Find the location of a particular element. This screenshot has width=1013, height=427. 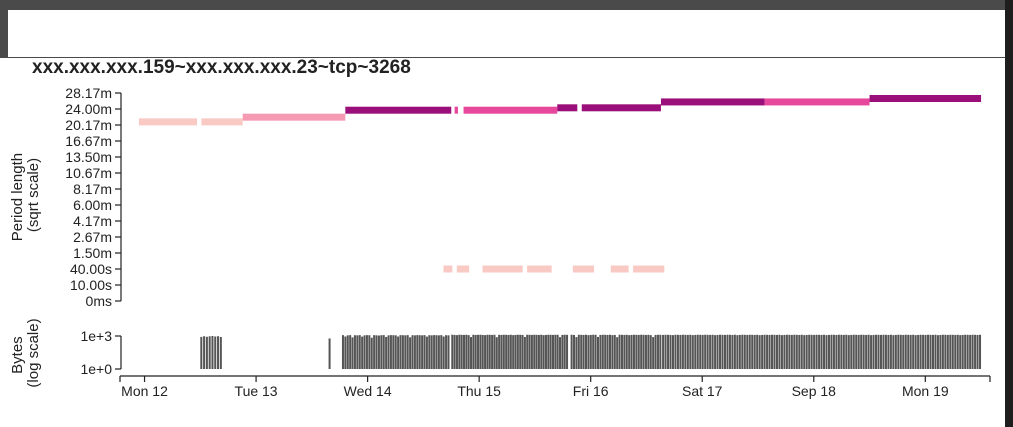

bytes-axis: 1e+3 1e+0 is located at coordinates (101, 352).